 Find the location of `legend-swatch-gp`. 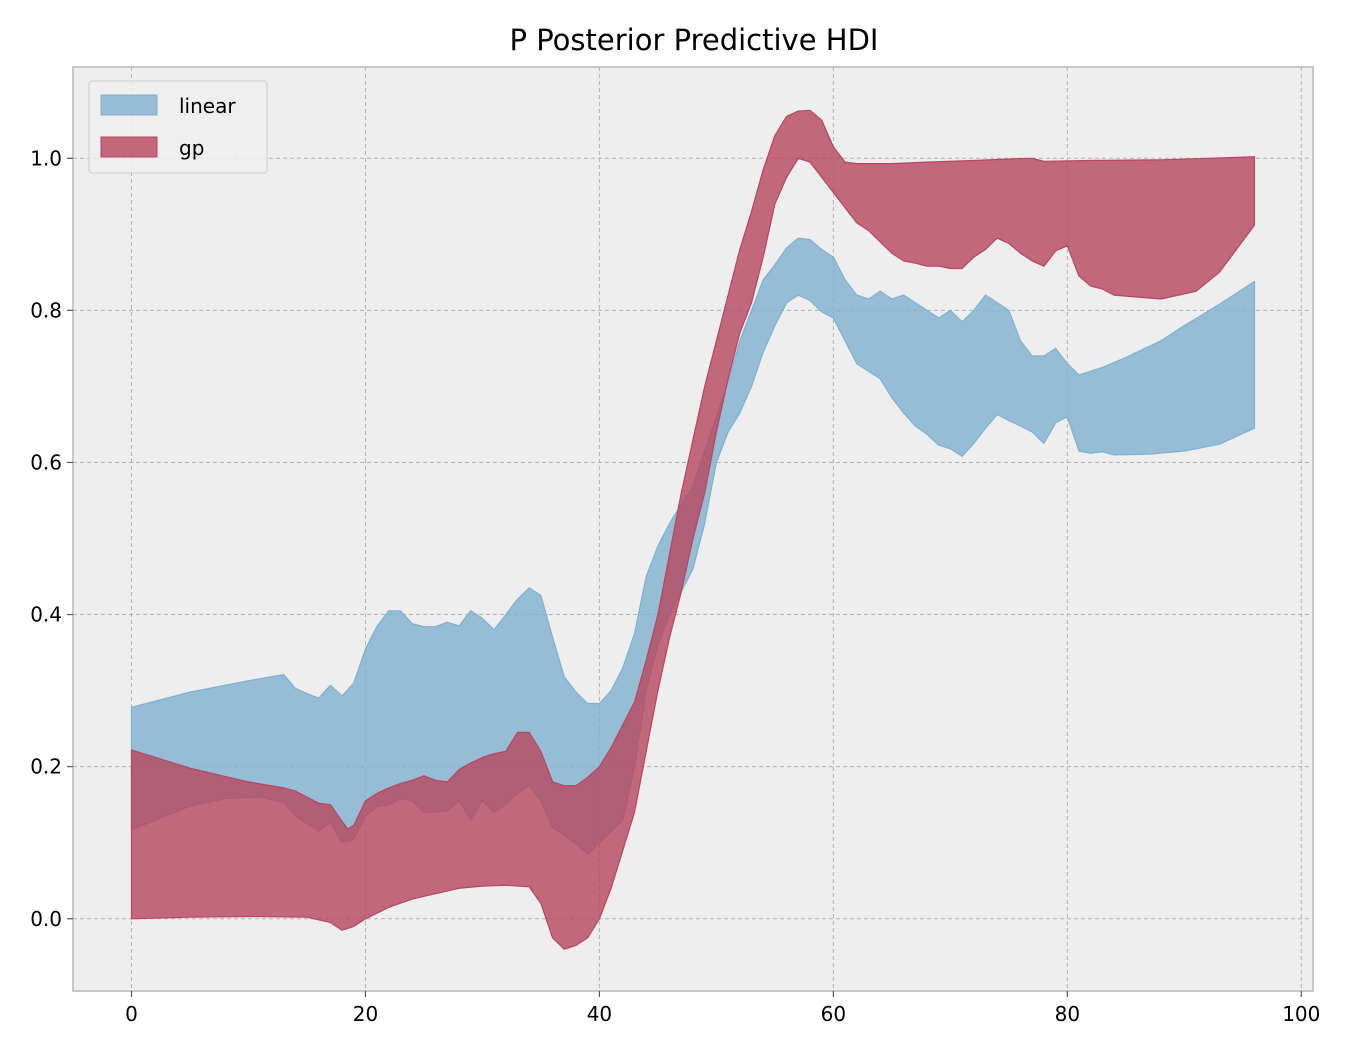

legend-swatch-gp is located at coordinates (129, 147).